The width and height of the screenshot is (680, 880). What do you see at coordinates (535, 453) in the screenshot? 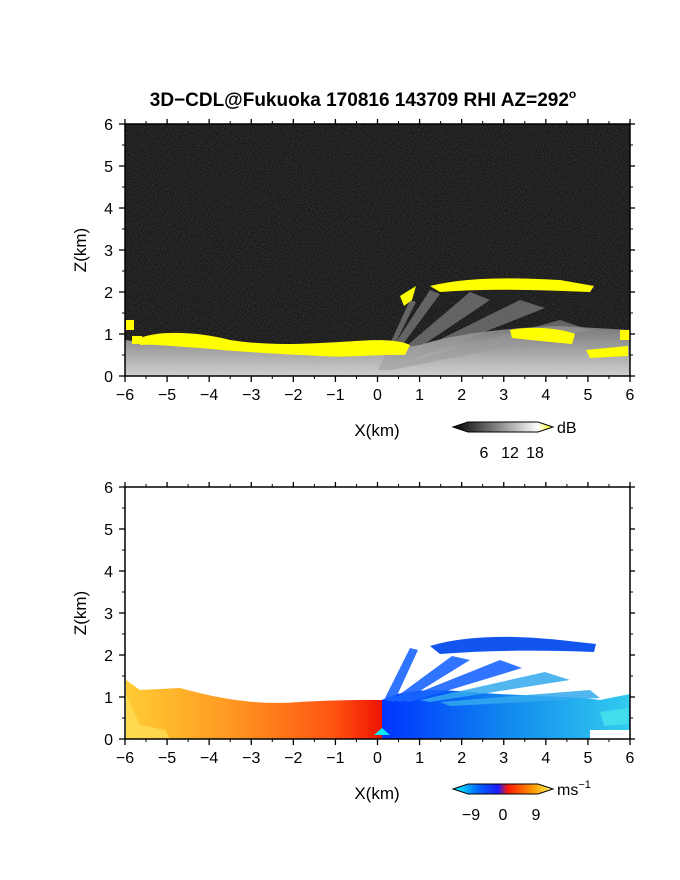
I see `colorbar-tick: 18` at bounding box center [535, 453].